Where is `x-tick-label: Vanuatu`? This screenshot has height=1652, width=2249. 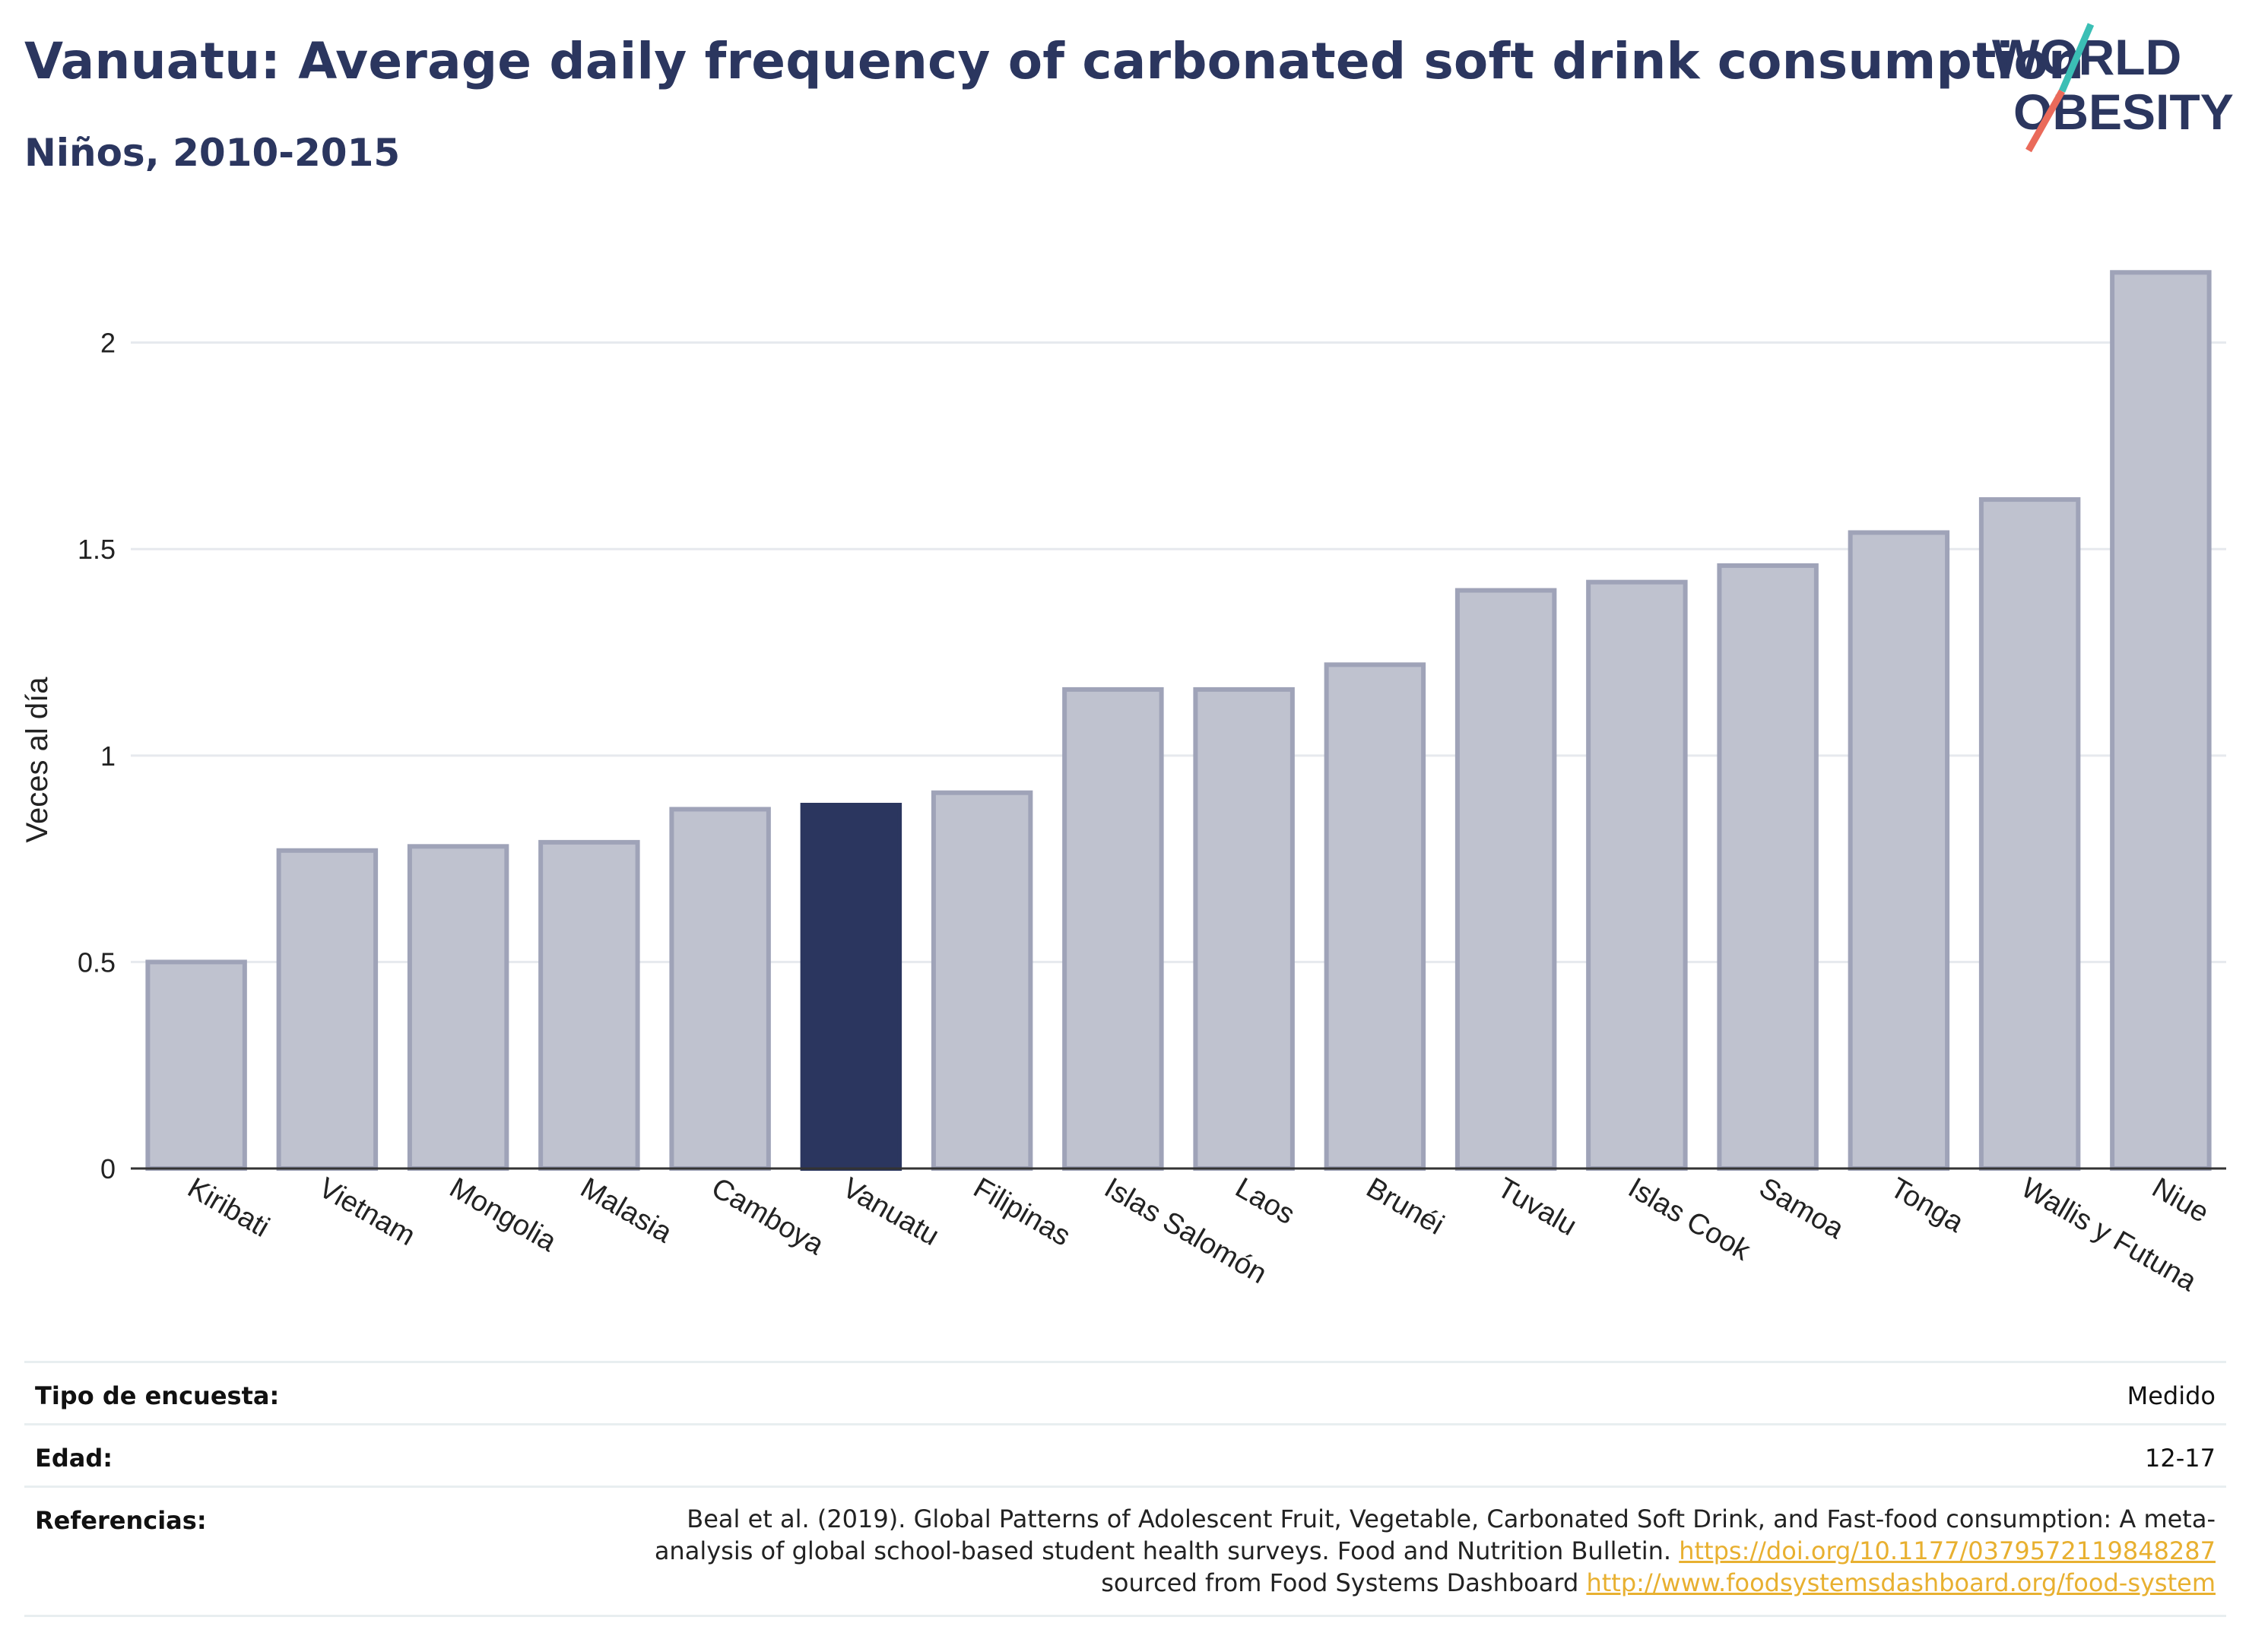
x-tick-label: Vanuatu is located at coordinates (890, 1212).